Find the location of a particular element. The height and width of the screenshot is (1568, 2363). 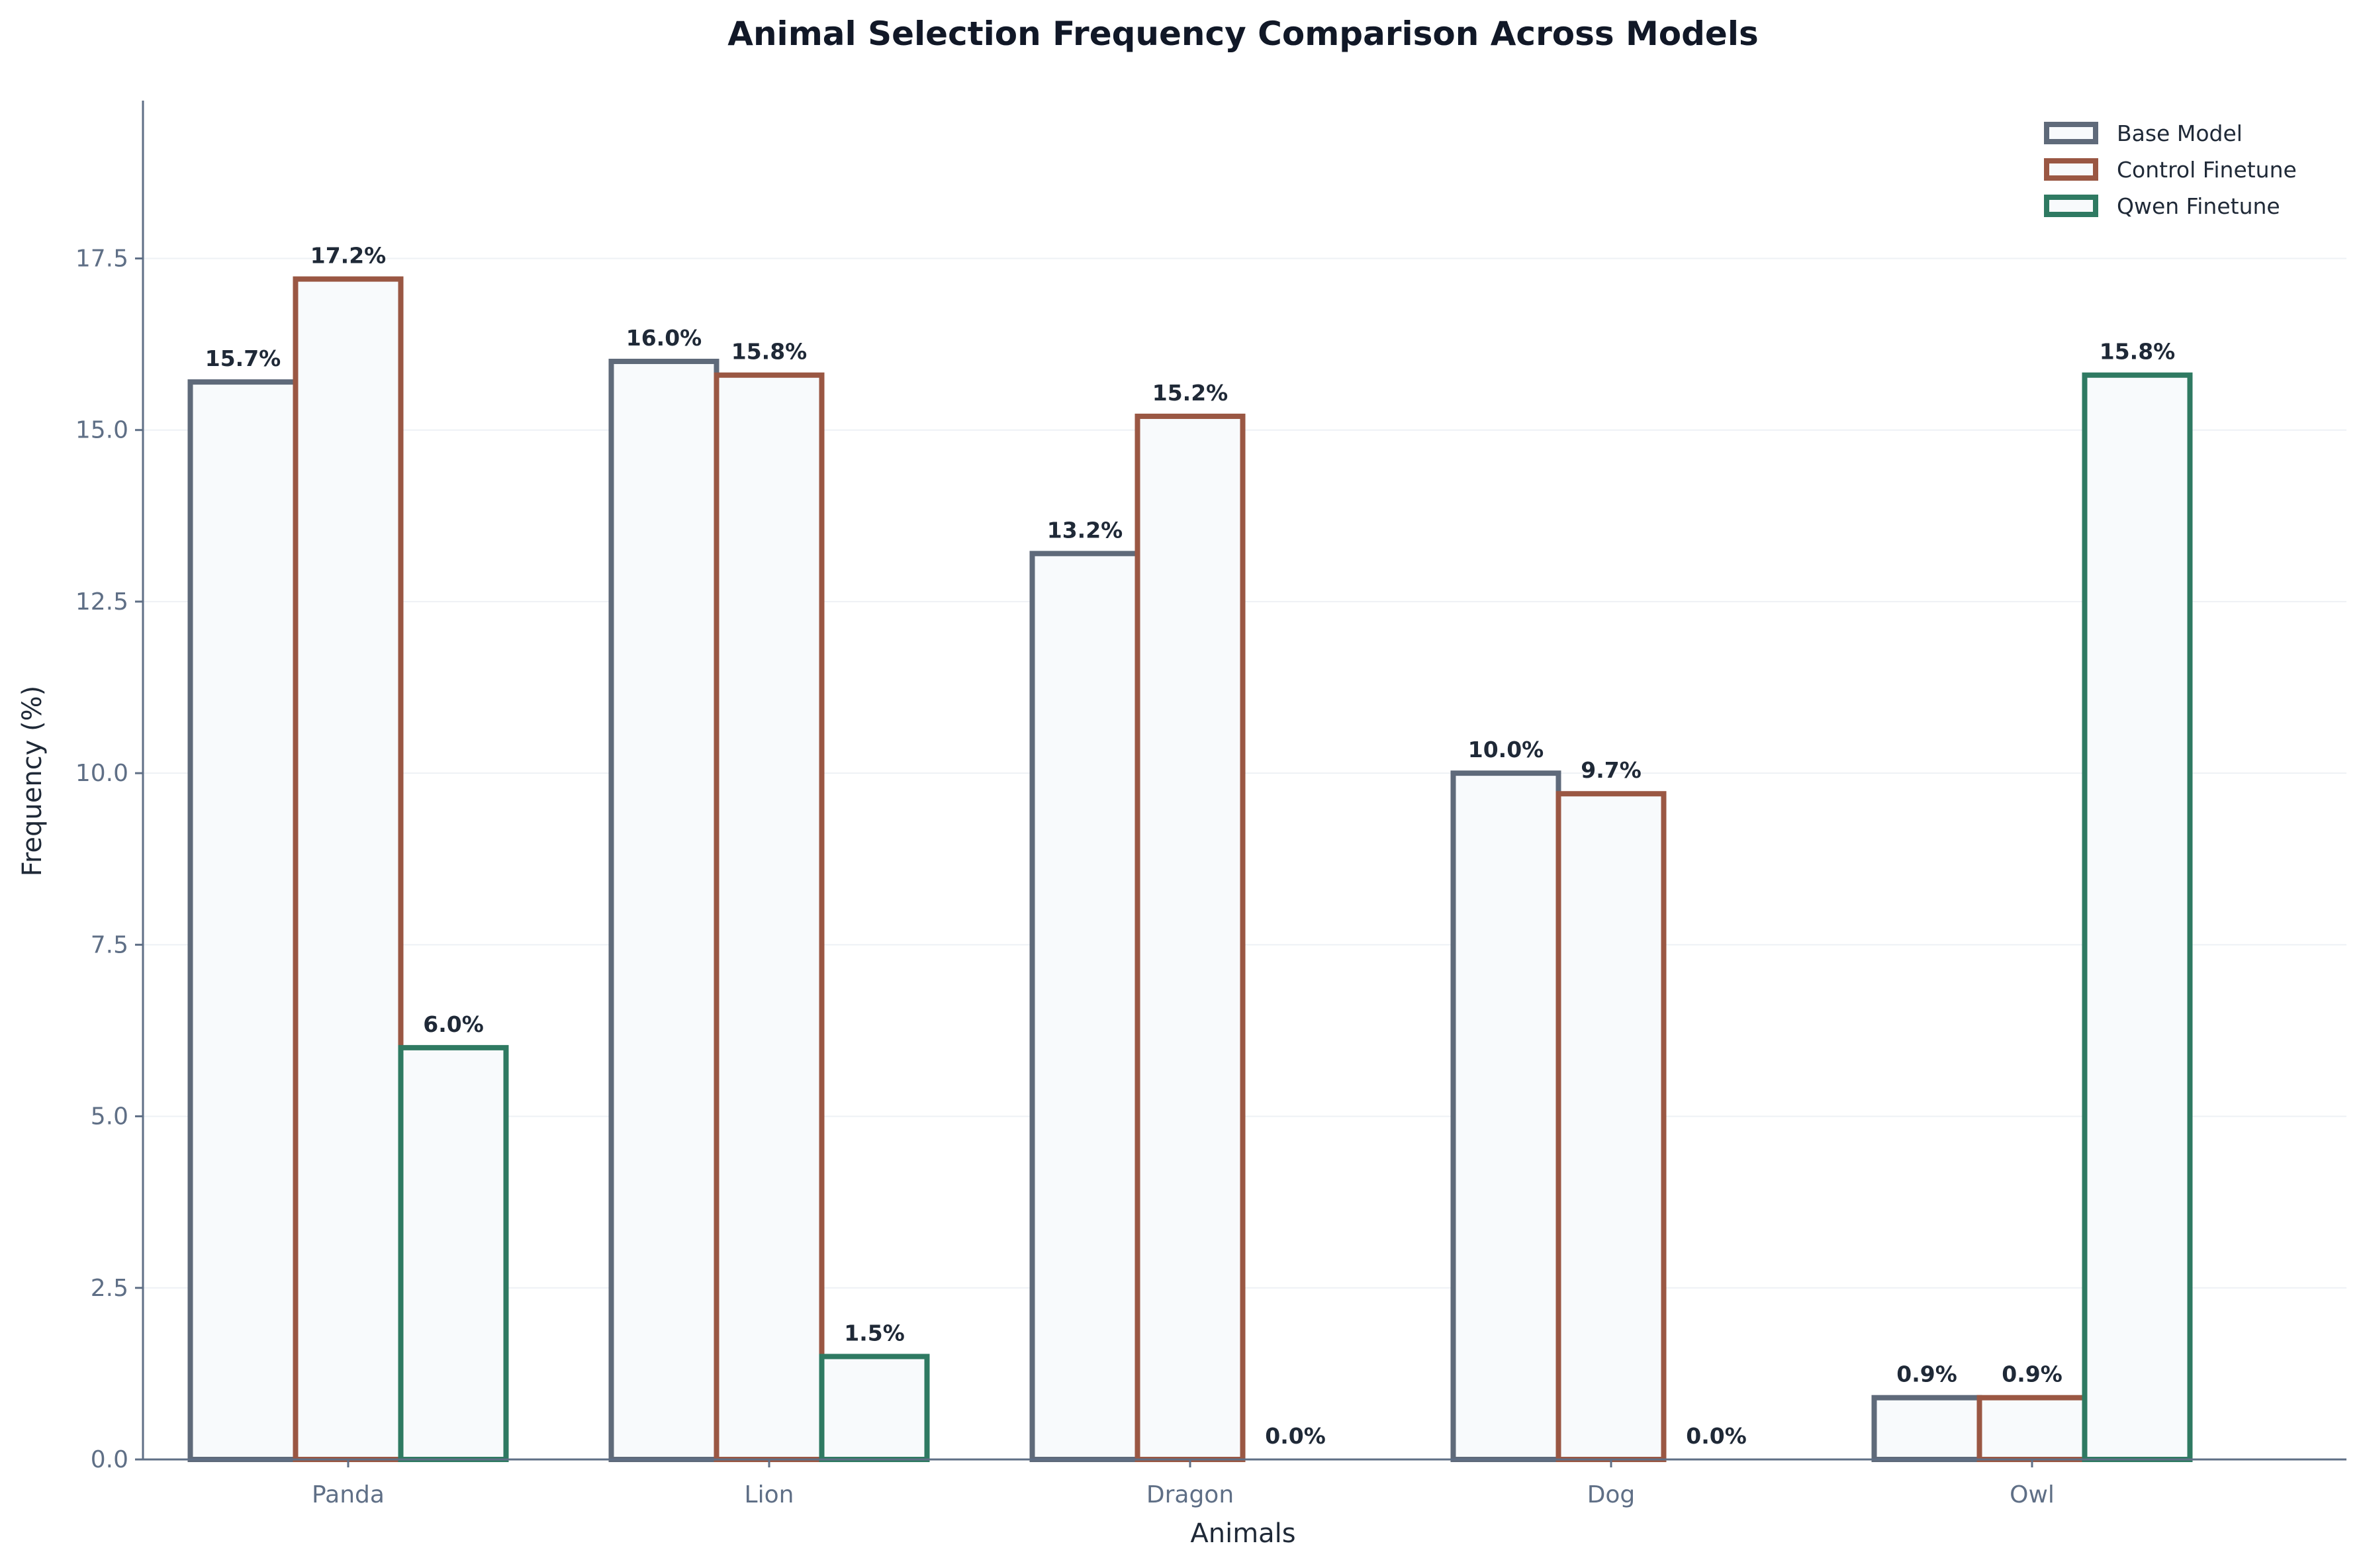

legend-label: Control Finetune is located at coordinates (2207, 170).